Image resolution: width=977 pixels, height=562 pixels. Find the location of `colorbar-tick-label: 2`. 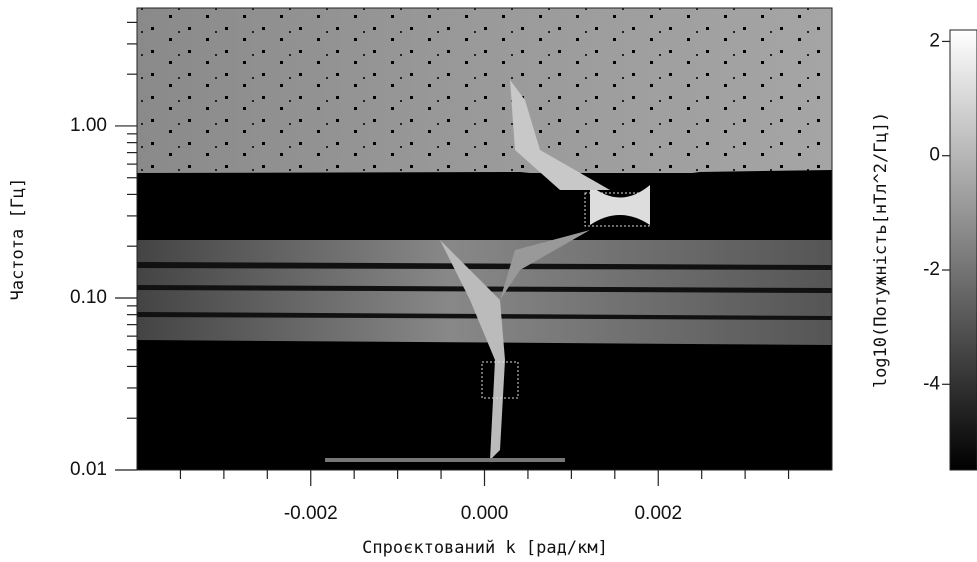

colorbar-tick-label: 2 is located at coordinates (934, 40).